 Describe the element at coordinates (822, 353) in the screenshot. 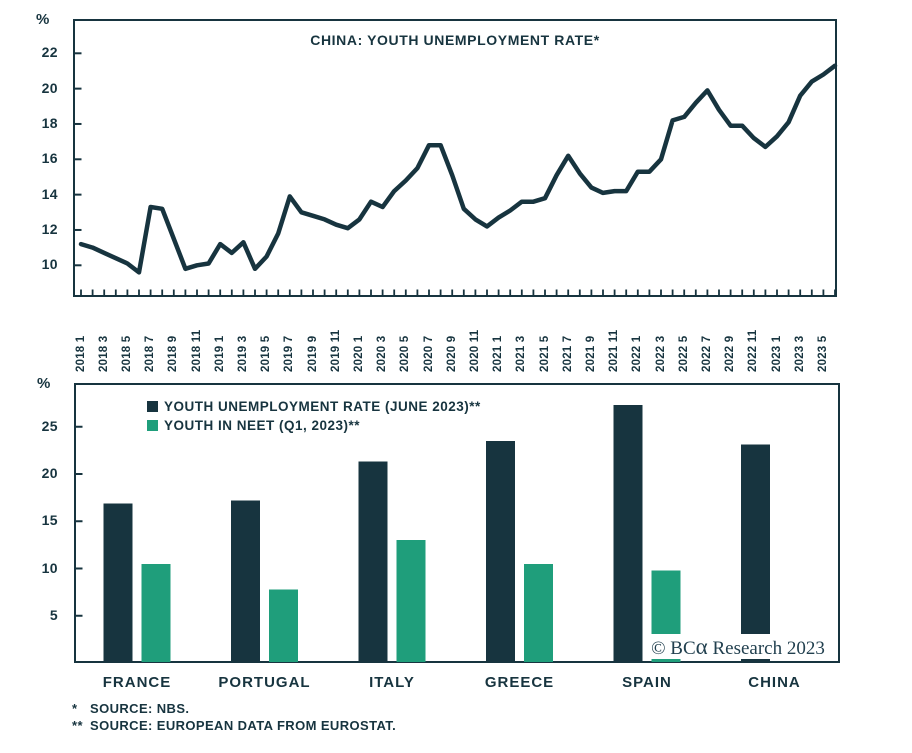

I see `line-x-tick-label: 2023 5` at that location.